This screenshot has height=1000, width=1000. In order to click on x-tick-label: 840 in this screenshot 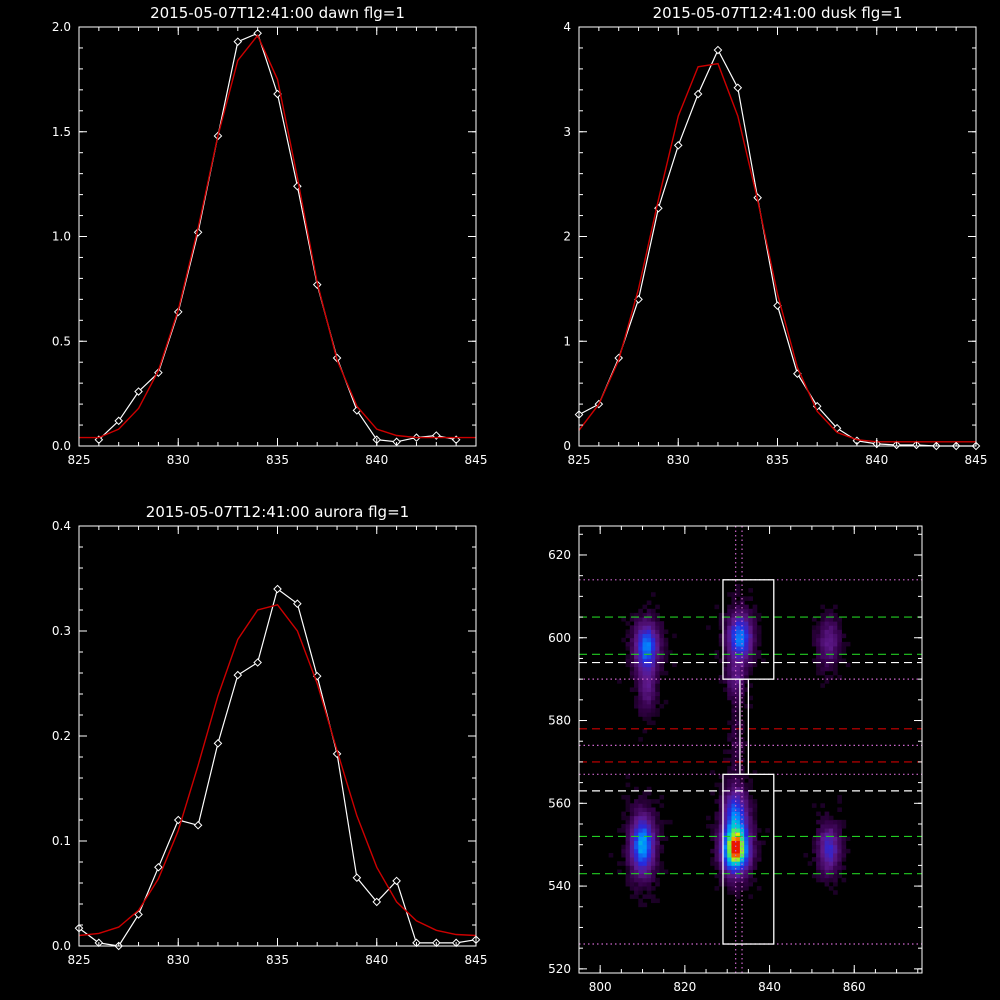, I will do `click(876, 460)`.